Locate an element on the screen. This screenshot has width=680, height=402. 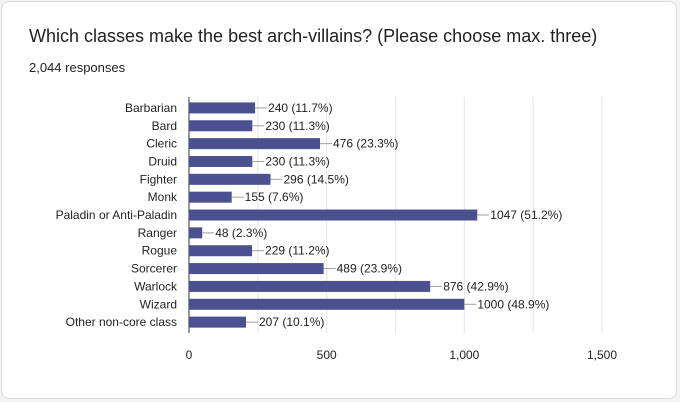
data-label: 229 (11.2%) is located at coordinates (297, 251).